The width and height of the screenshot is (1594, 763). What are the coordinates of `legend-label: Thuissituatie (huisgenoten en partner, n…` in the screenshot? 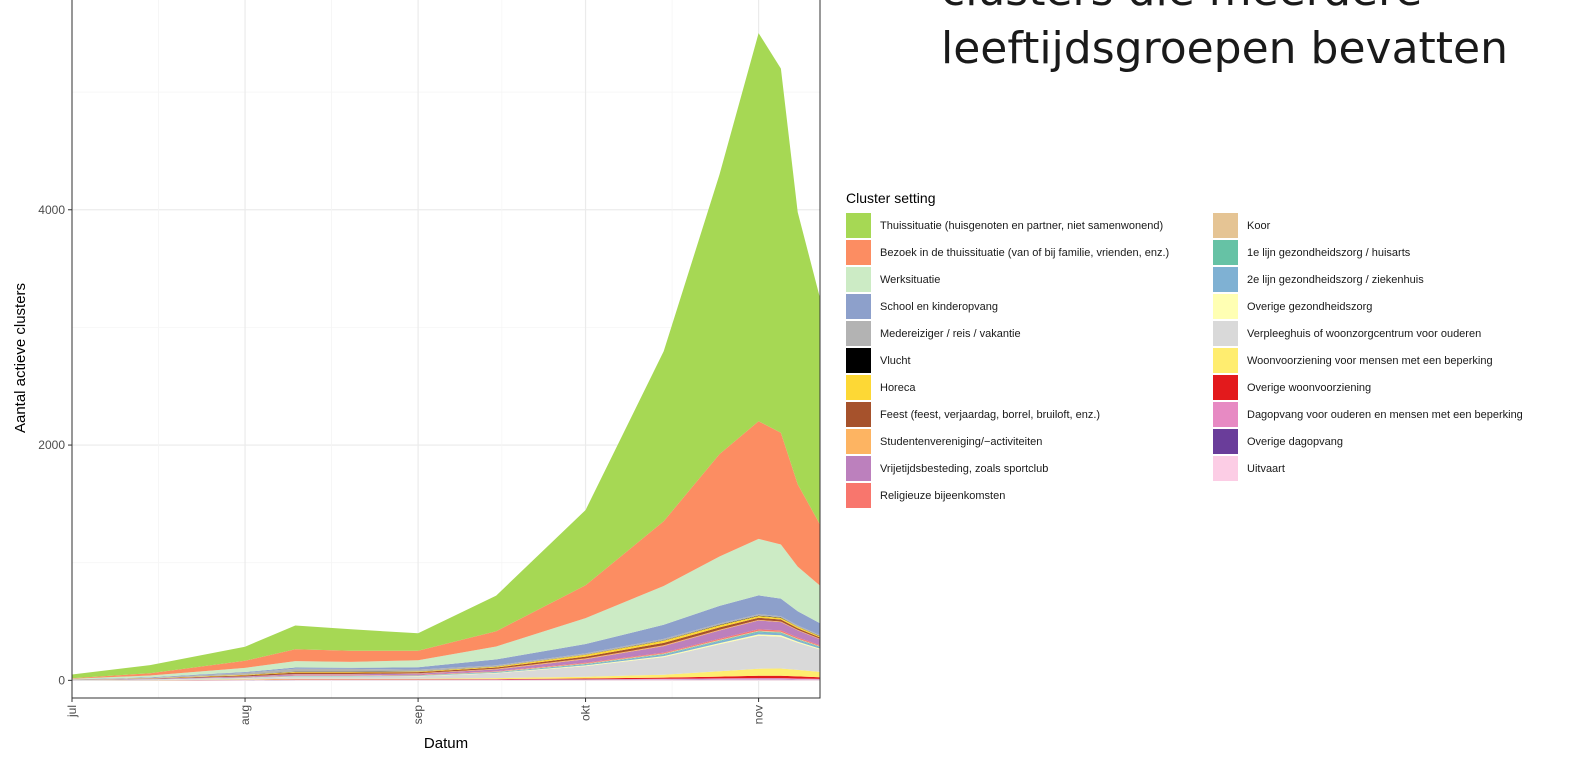 It's located at (1022, 225).